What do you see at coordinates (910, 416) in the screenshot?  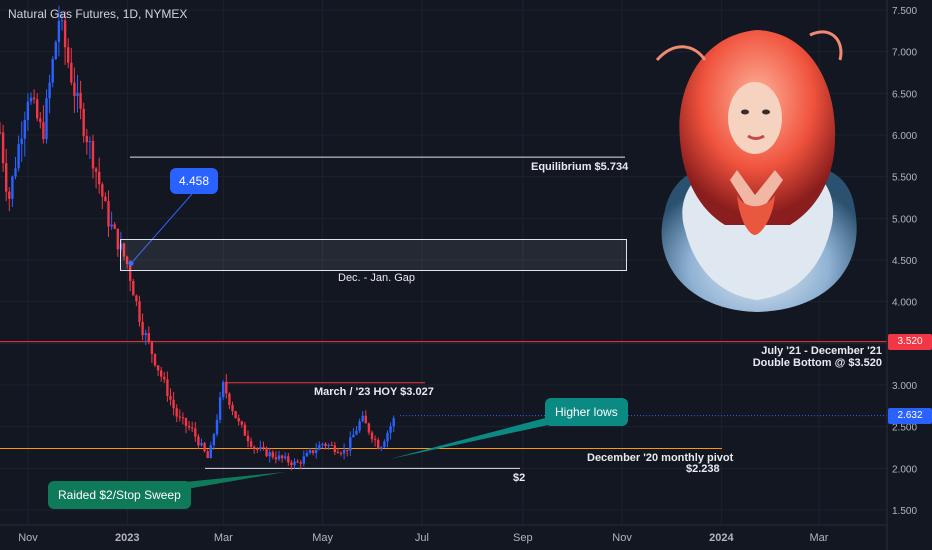 I see `current-price-badge: 2.632` at bounding box center [910, 416].